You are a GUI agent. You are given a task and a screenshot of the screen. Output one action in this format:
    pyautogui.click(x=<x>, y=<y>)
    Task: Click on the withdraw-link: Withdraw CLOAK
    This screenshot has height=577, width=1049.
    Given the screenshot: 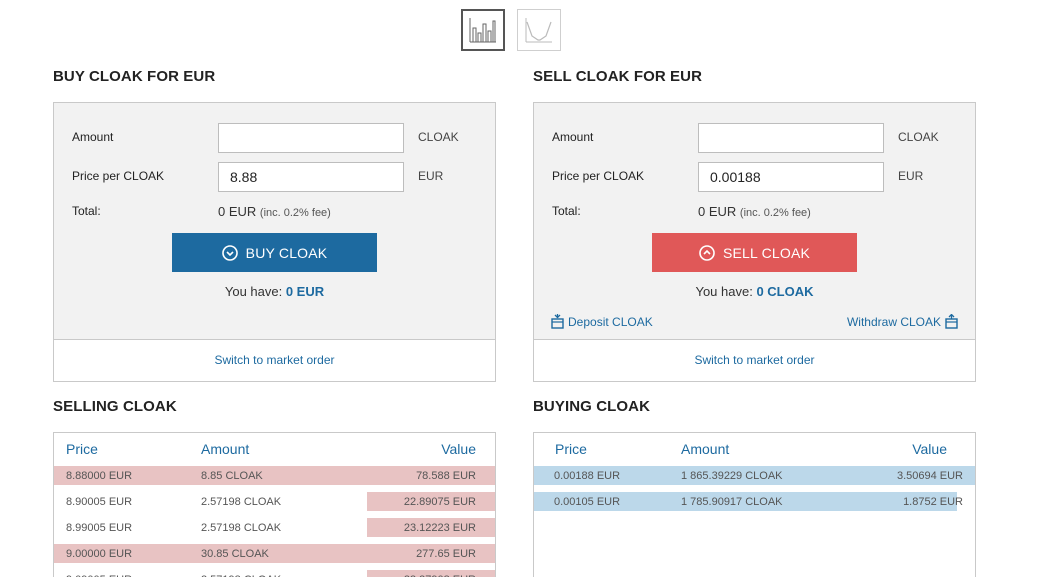 What is the action you would take?
    pyautogui.click(x=902, y=321)
    